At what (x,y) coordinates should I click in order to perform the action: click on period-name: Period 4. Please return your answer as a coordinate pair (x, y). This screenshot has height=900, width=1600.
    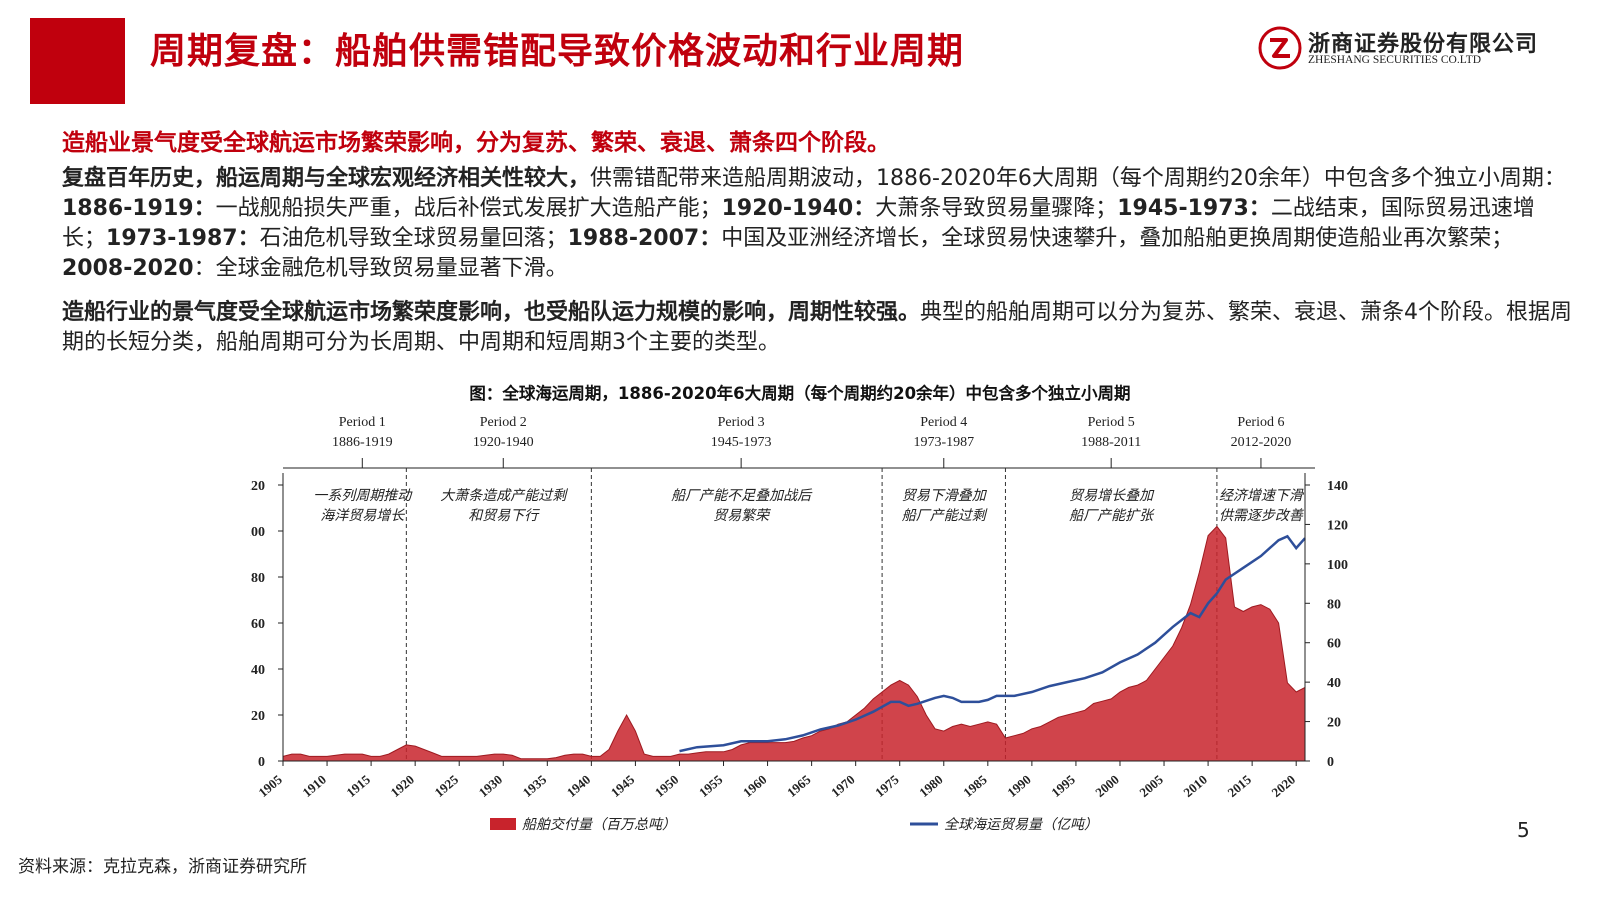
    Looking at the image, I should click on (943, 422).